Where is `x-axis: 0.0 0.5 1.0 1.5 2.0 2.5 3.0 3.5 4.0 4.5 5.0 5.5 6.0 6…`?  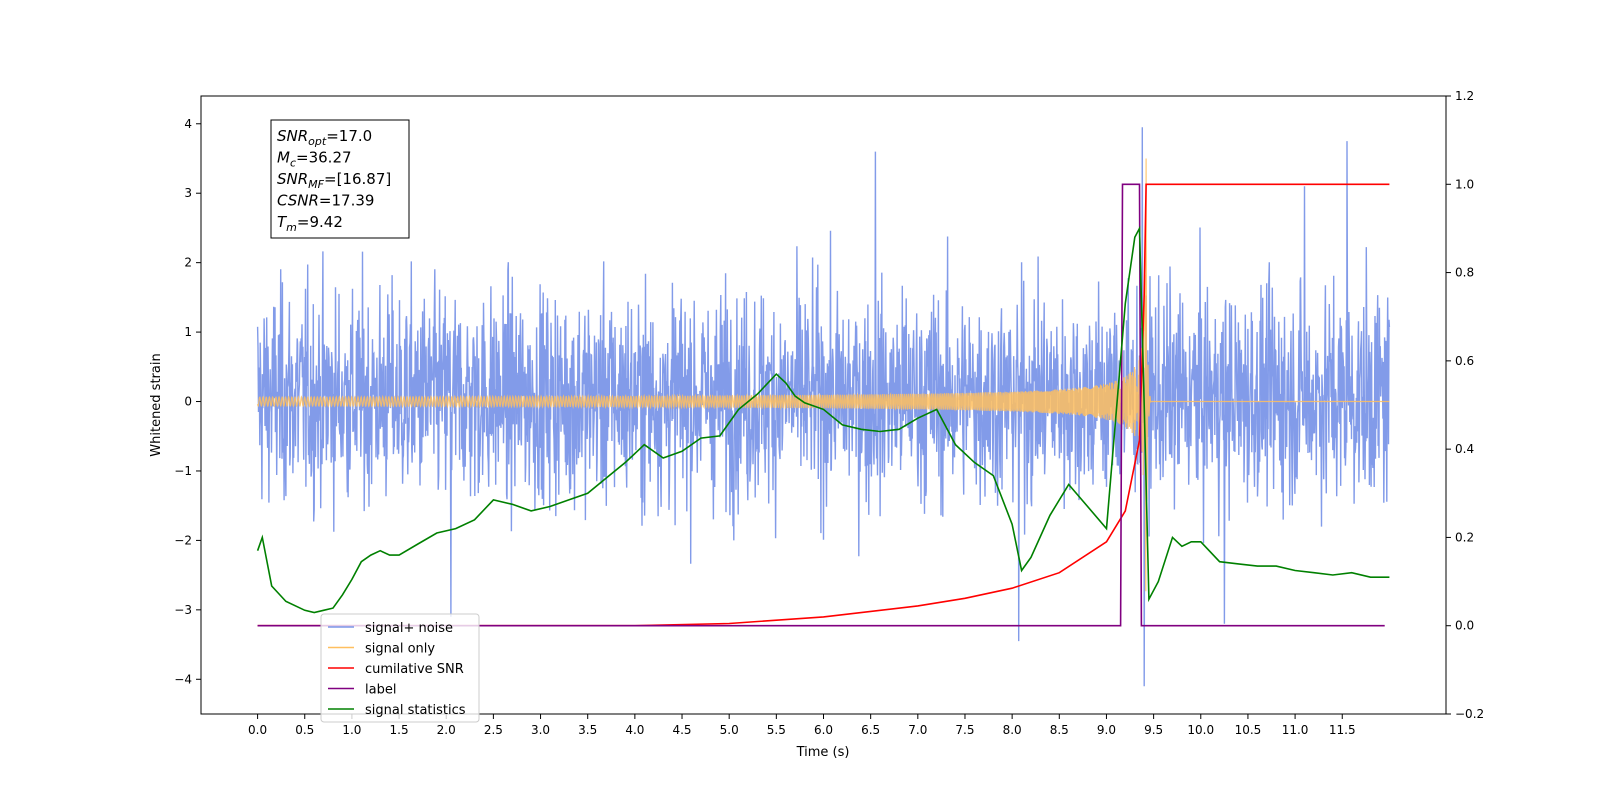
x-axis: 0.0 0.5 1.0 1.5 2.0 2.5 3.0 3.5 4.0 4.5 5.0 5.5 6.0 6… is located at coordinates (802, 725).